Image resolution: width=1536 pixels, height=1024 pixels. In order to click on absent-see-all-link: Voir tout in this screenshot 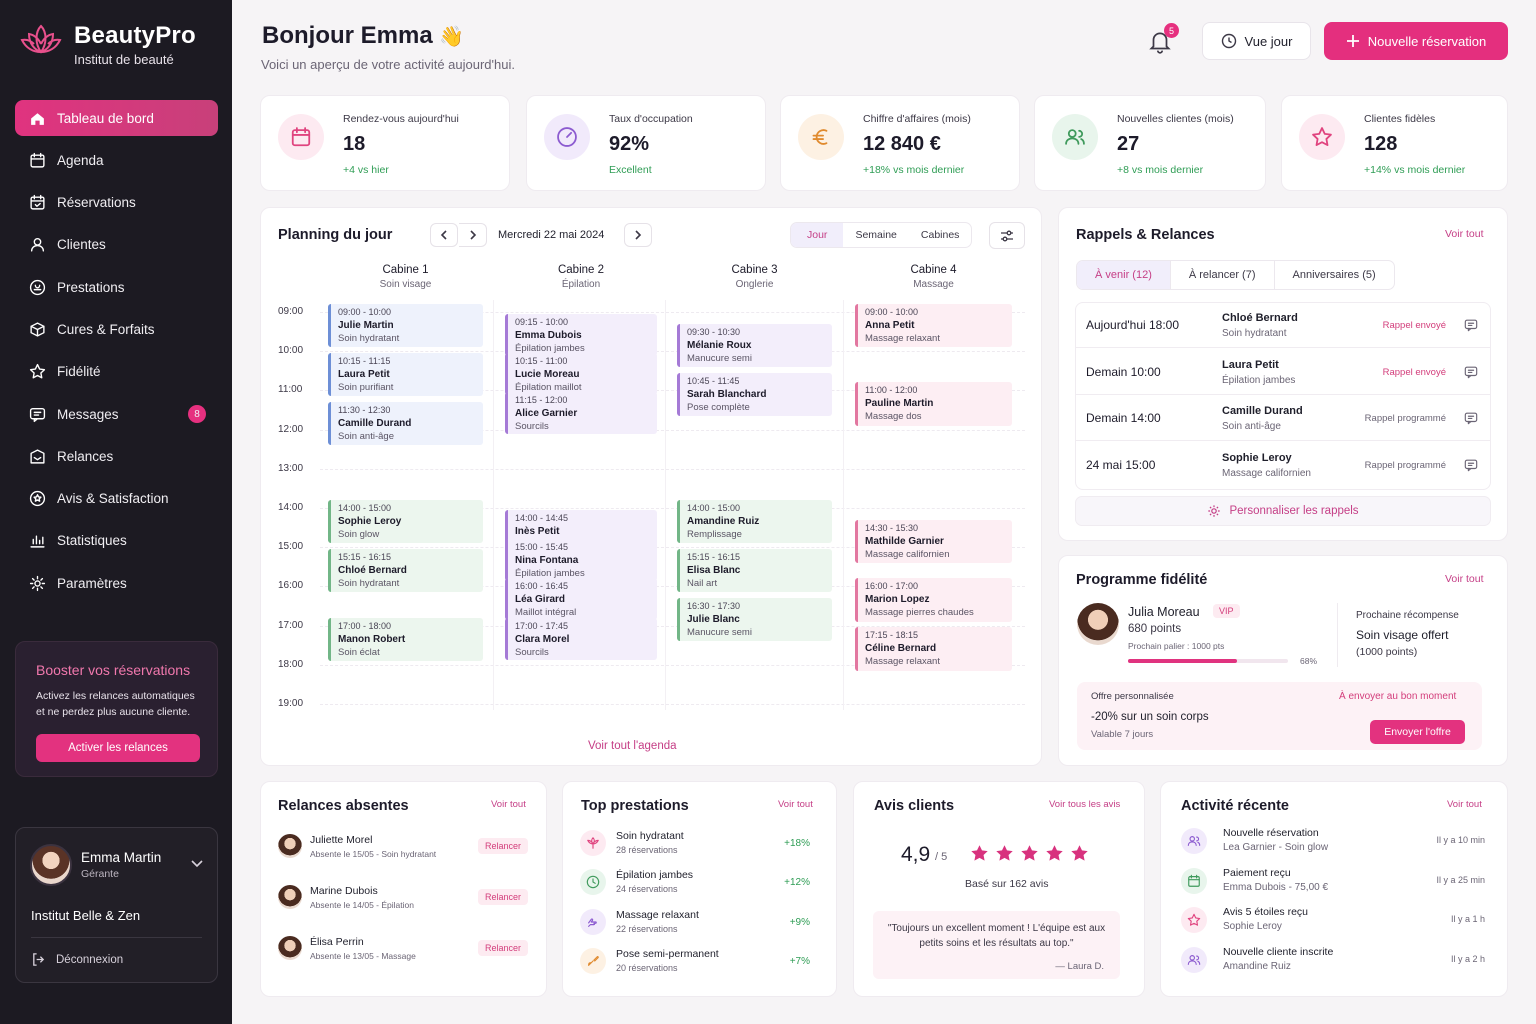, I will do `click(508, 804)`.